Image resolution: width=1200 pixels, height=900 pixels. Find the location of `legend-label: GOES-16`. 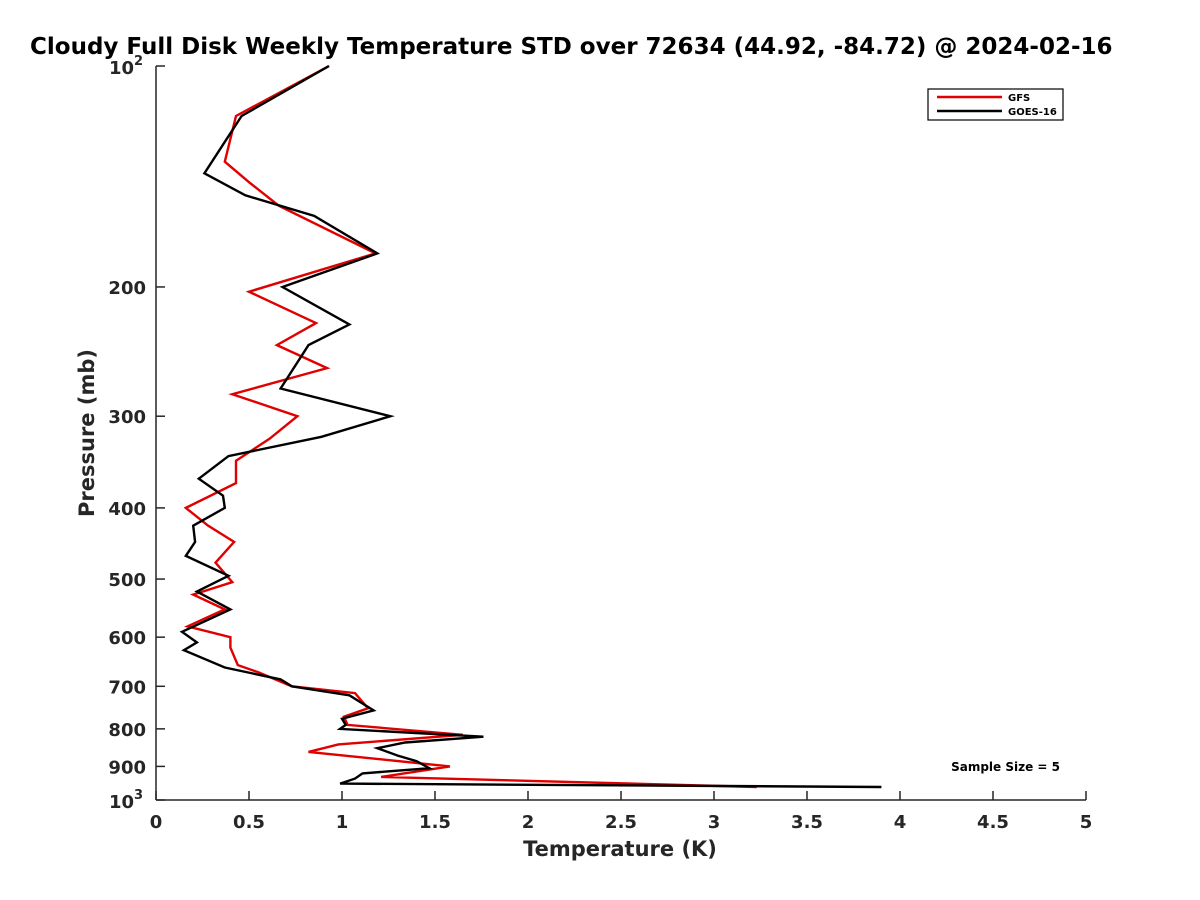

legend-label: GOES-16 is located at coordinates (1032, 112).